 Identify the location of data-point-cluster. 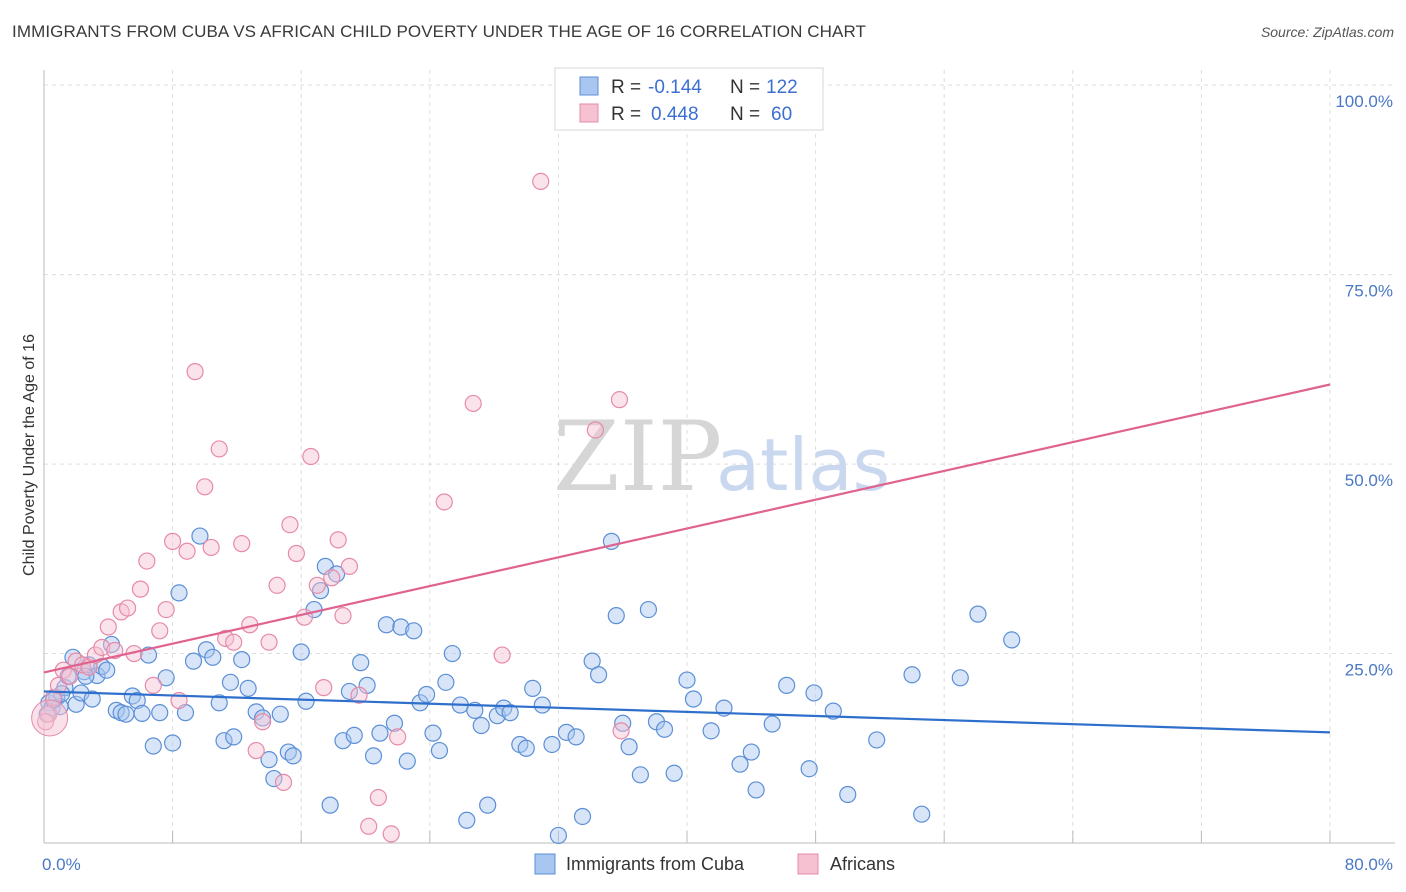
(50, 718).